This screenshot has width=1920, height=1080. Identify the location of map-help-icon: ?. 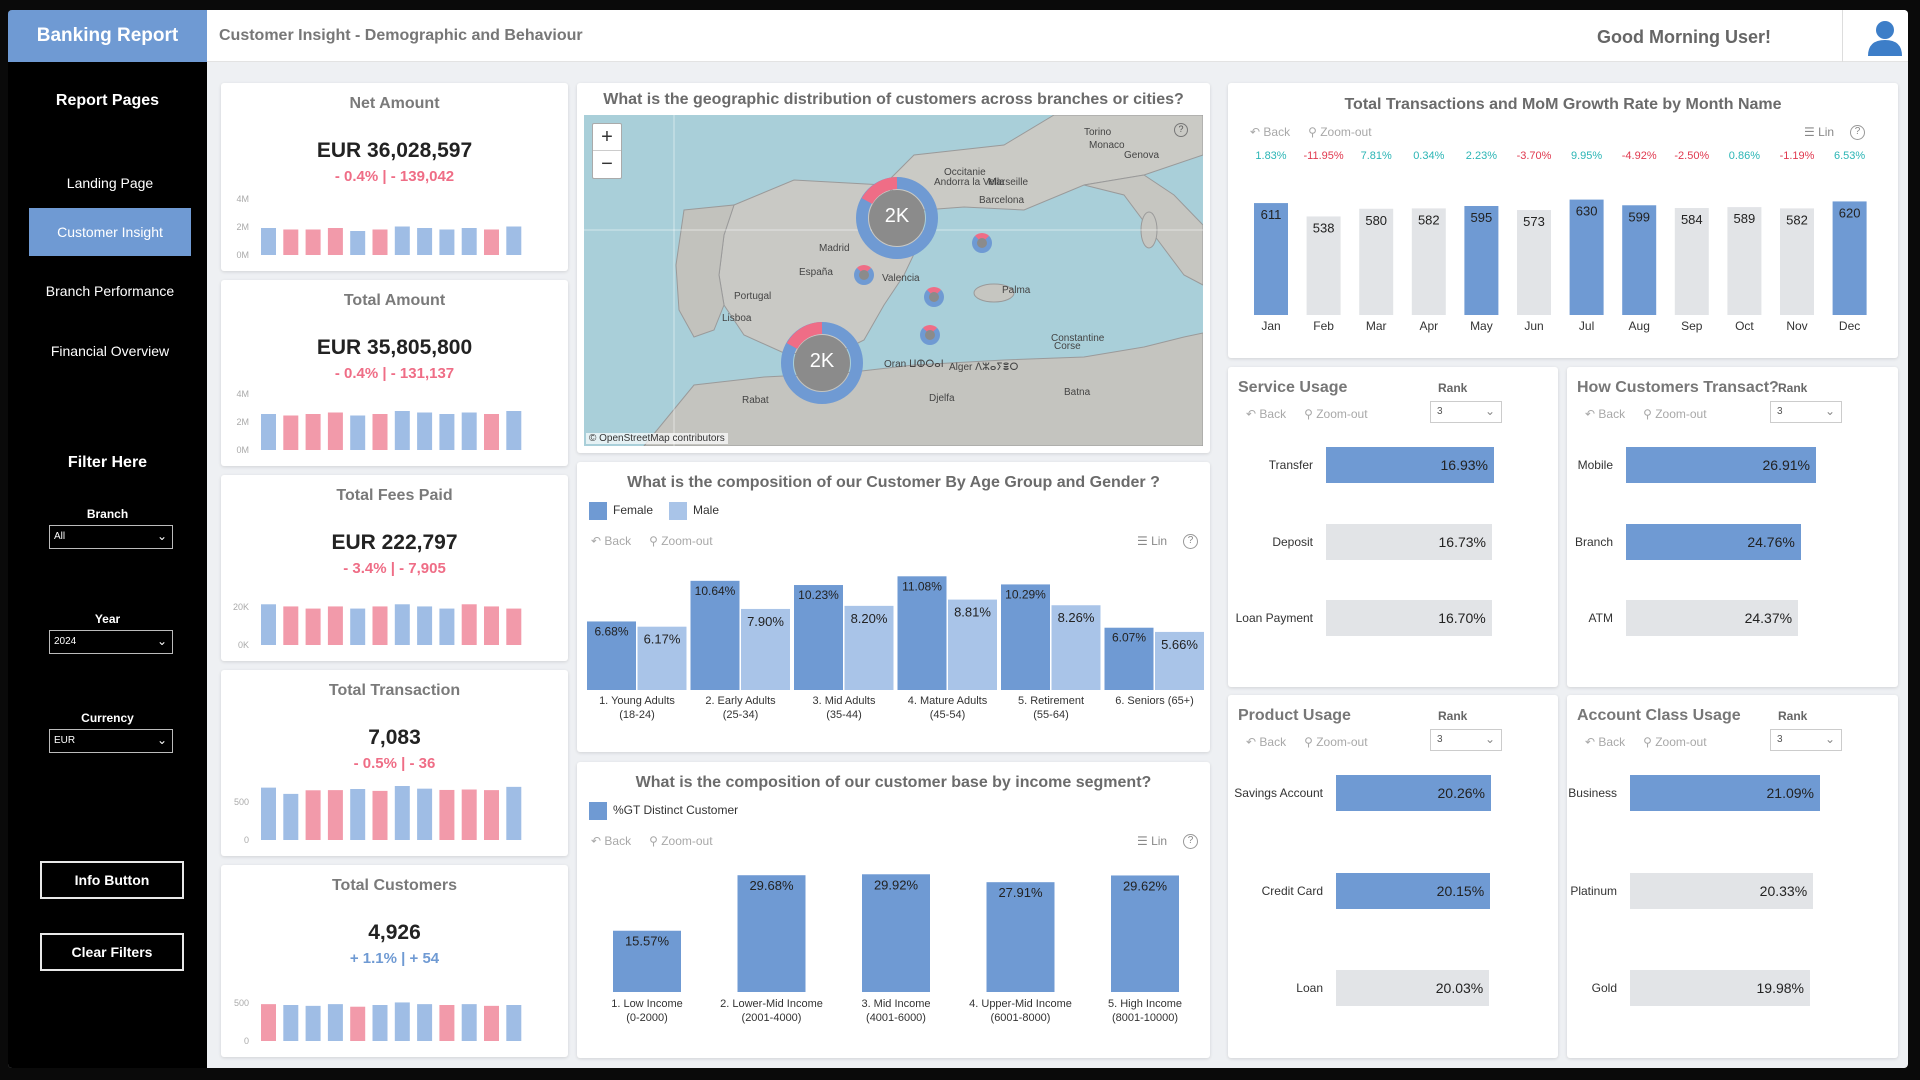
(1181, 130).